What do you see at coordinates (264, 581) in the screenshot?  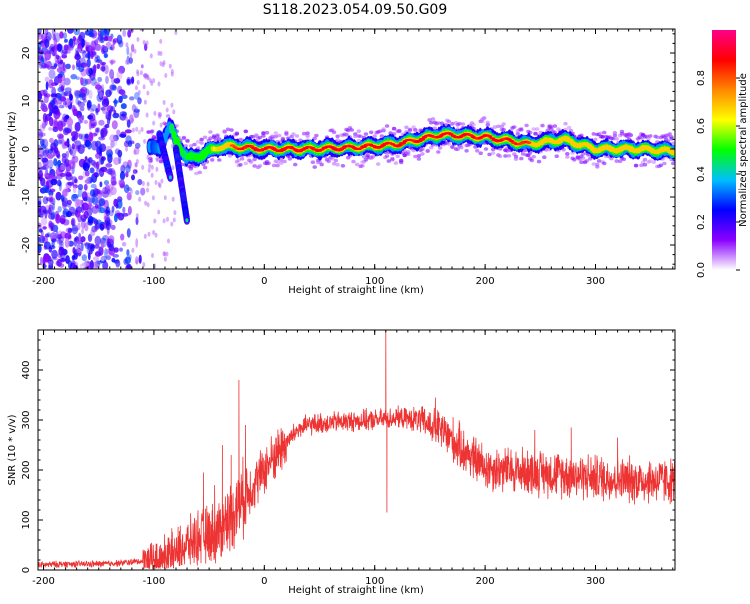 I see `x-tick-label: 0` at bounding box center [264, 581].